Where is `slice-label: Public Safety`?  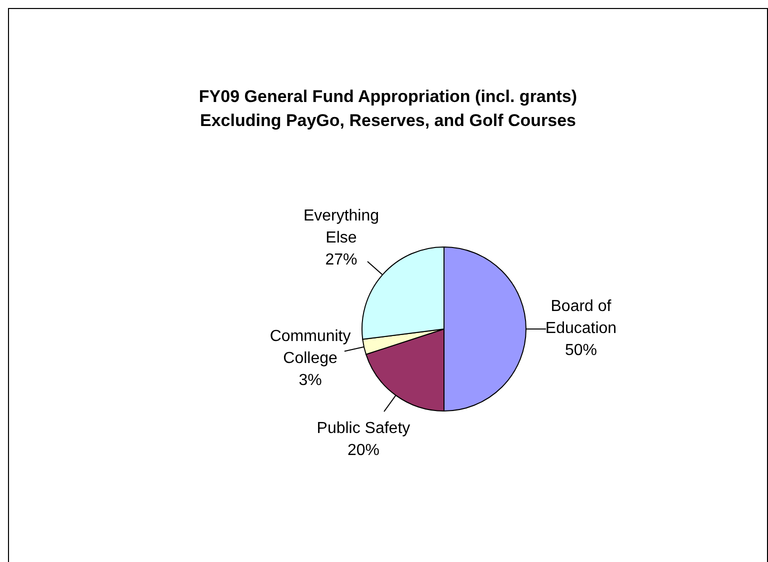 slice-label: Public Safety is located at coordinates (363, 429).